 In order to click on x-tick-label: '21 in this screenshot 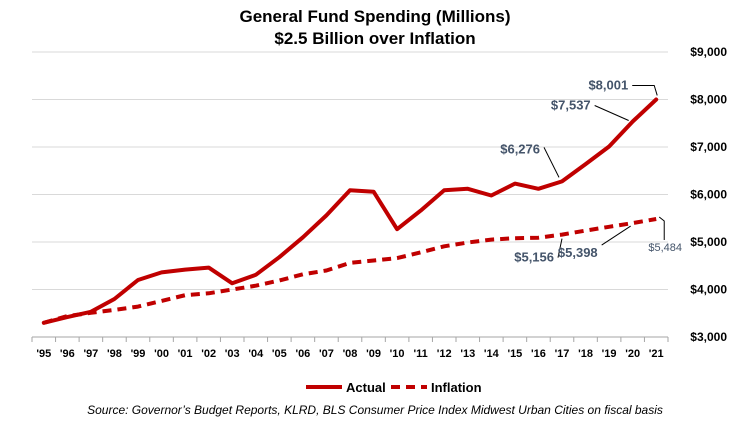, I will do `click(656, 354)`.